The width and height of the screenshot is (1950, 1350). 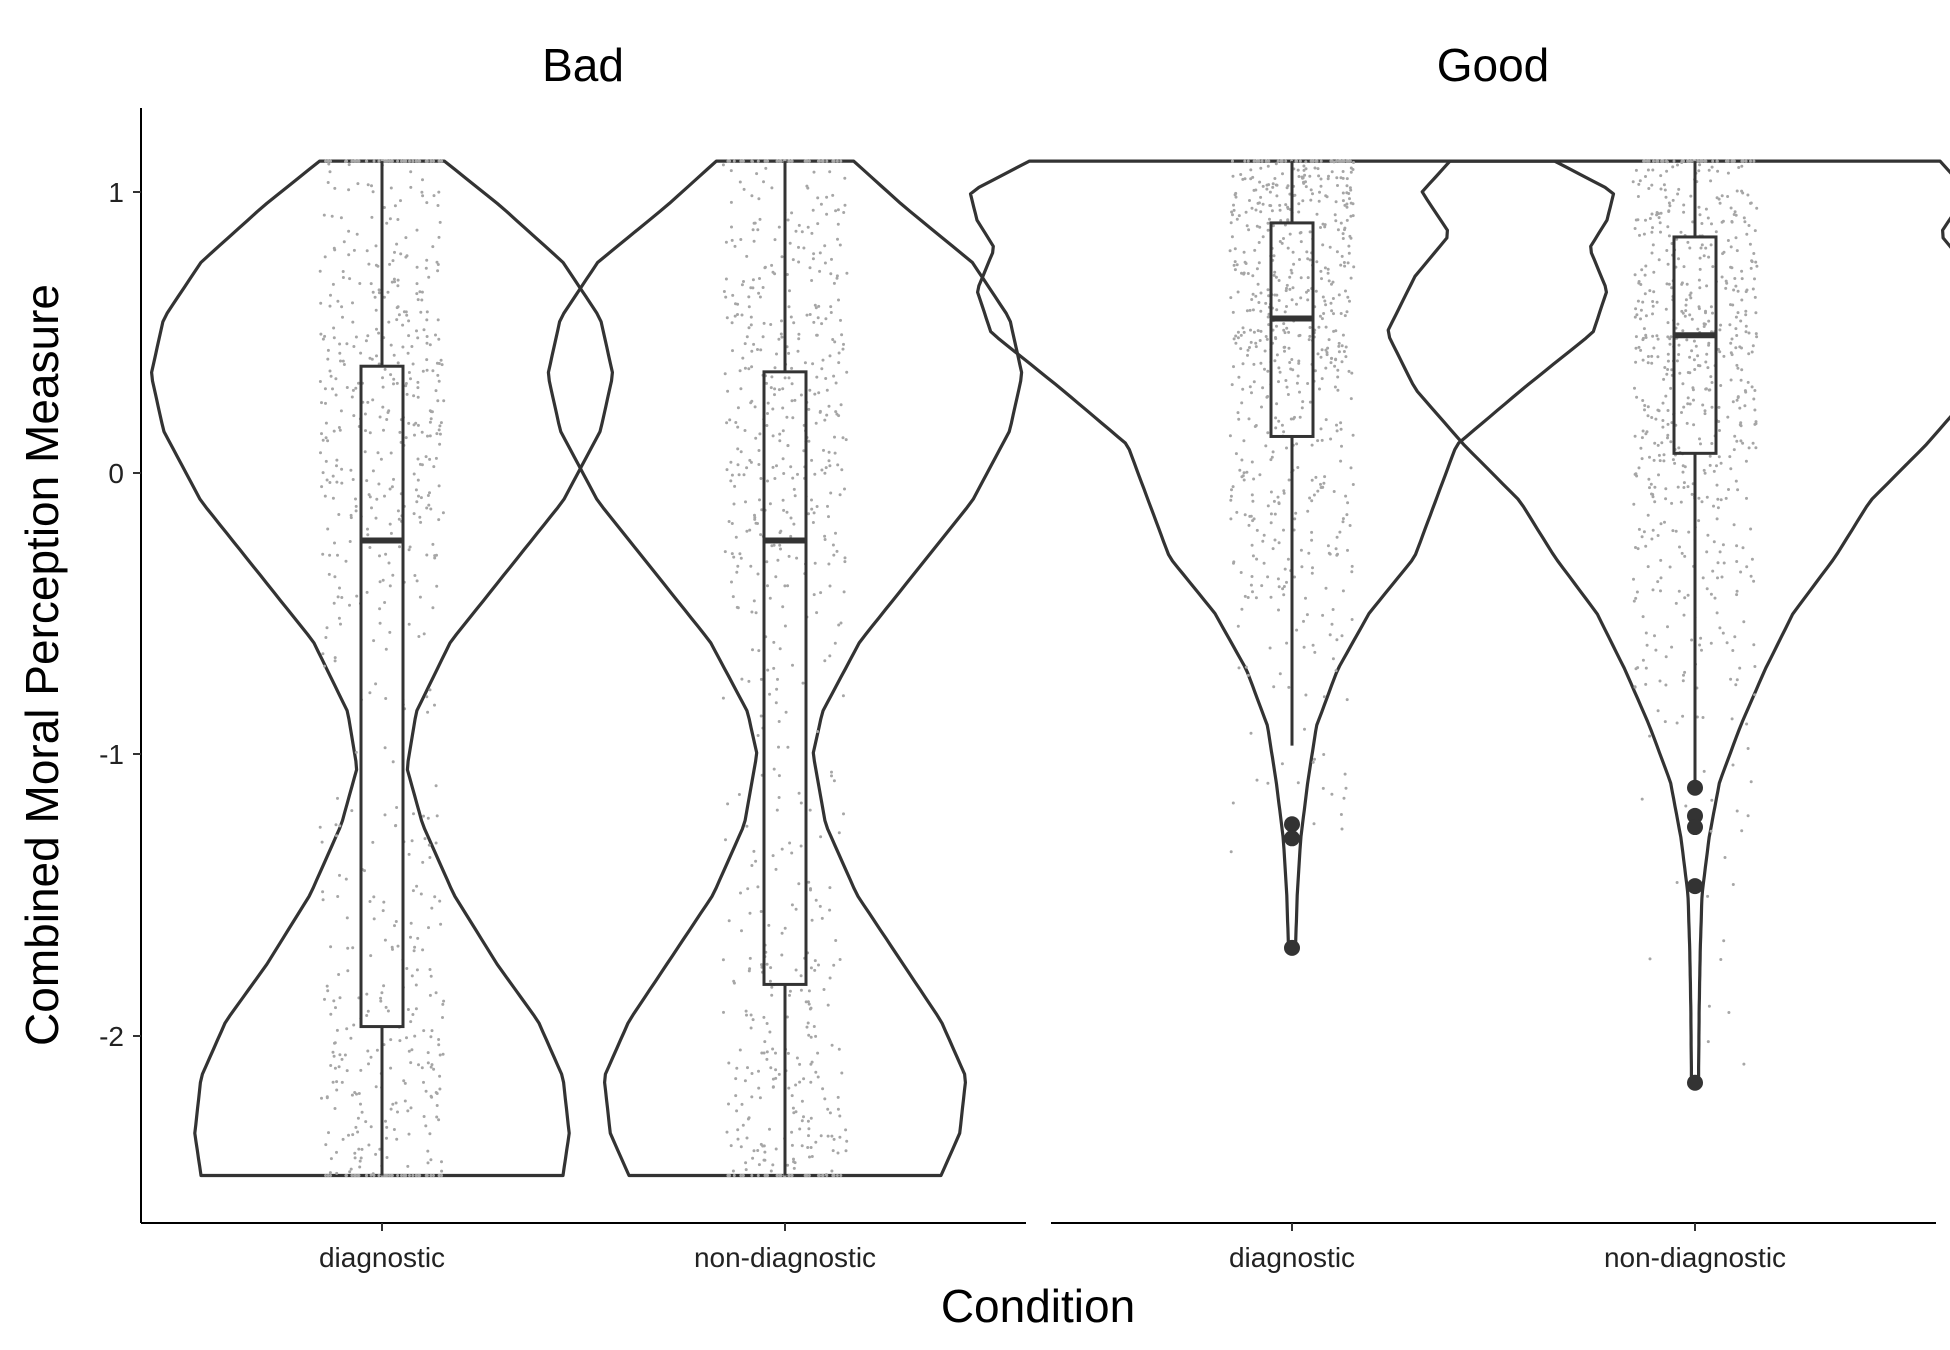 I want to click on facet-title-good: Good, so click(x=1493, y=65).